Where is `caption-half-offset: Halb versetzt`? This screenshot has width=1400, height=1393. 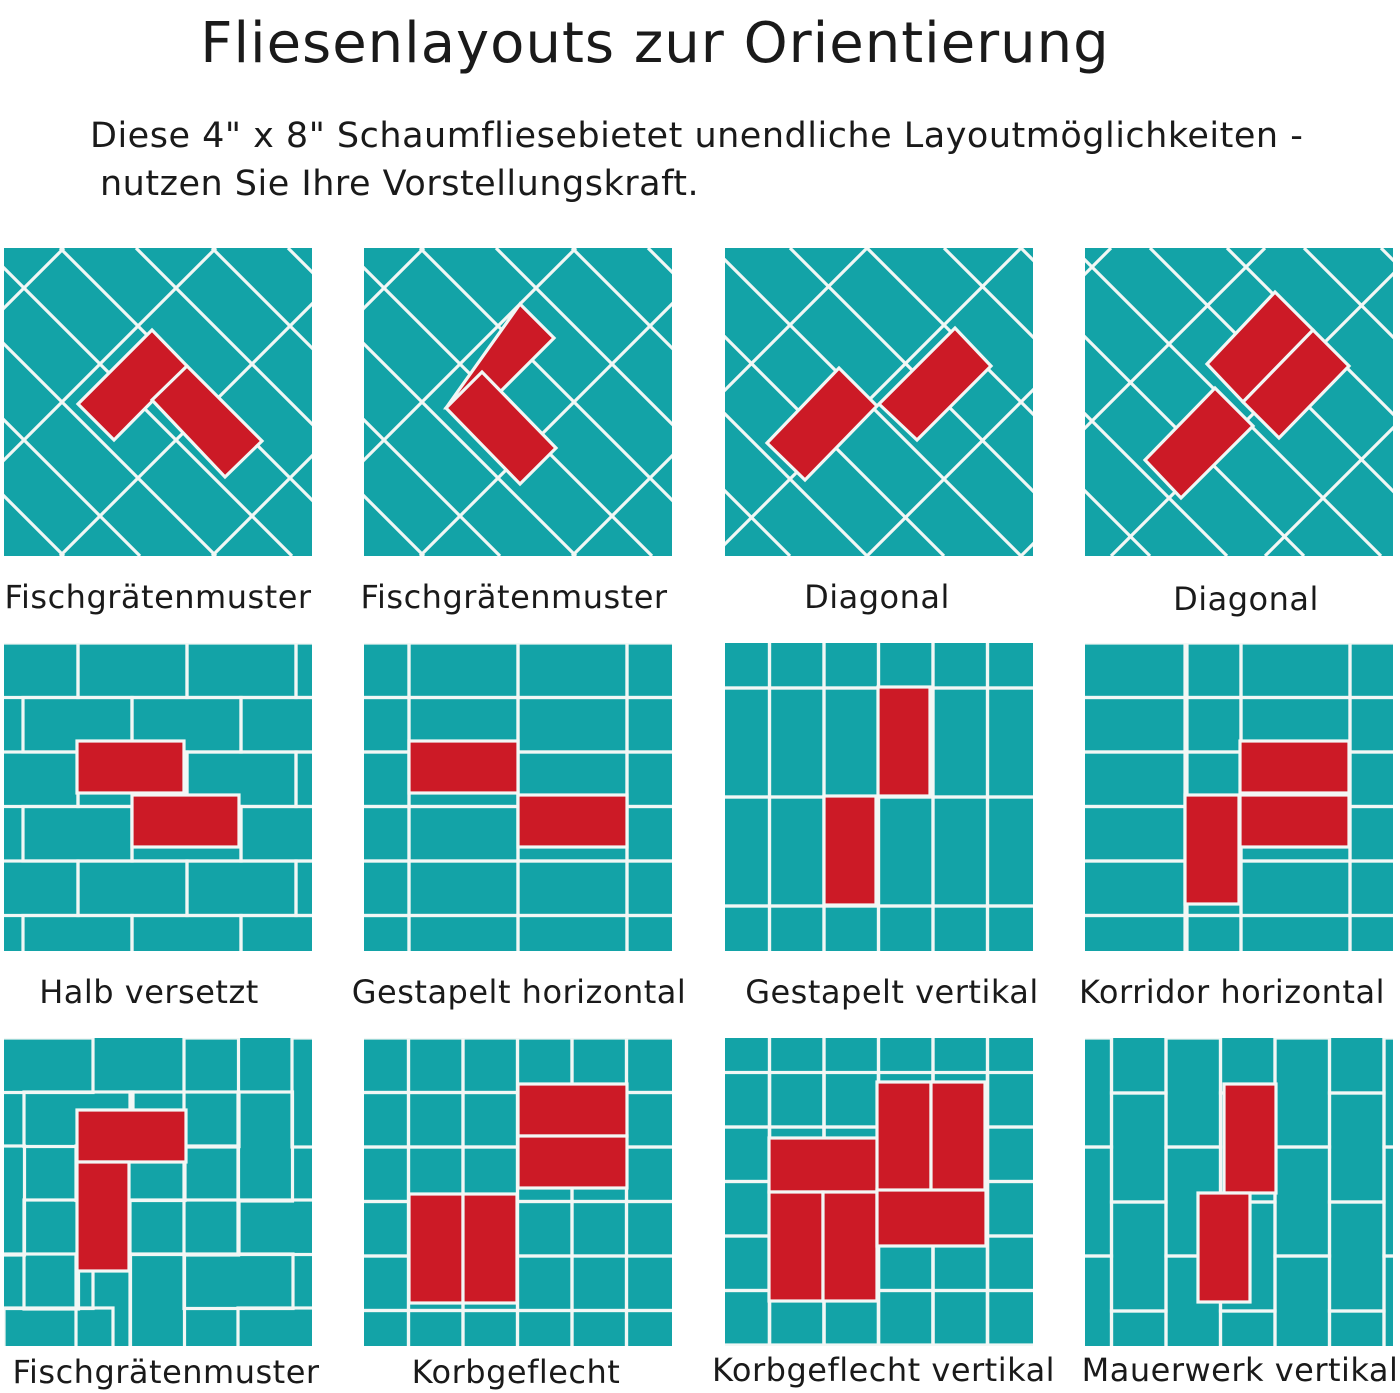
caption-half-offset: Halb versetzt is located at coordinates (149, 992).